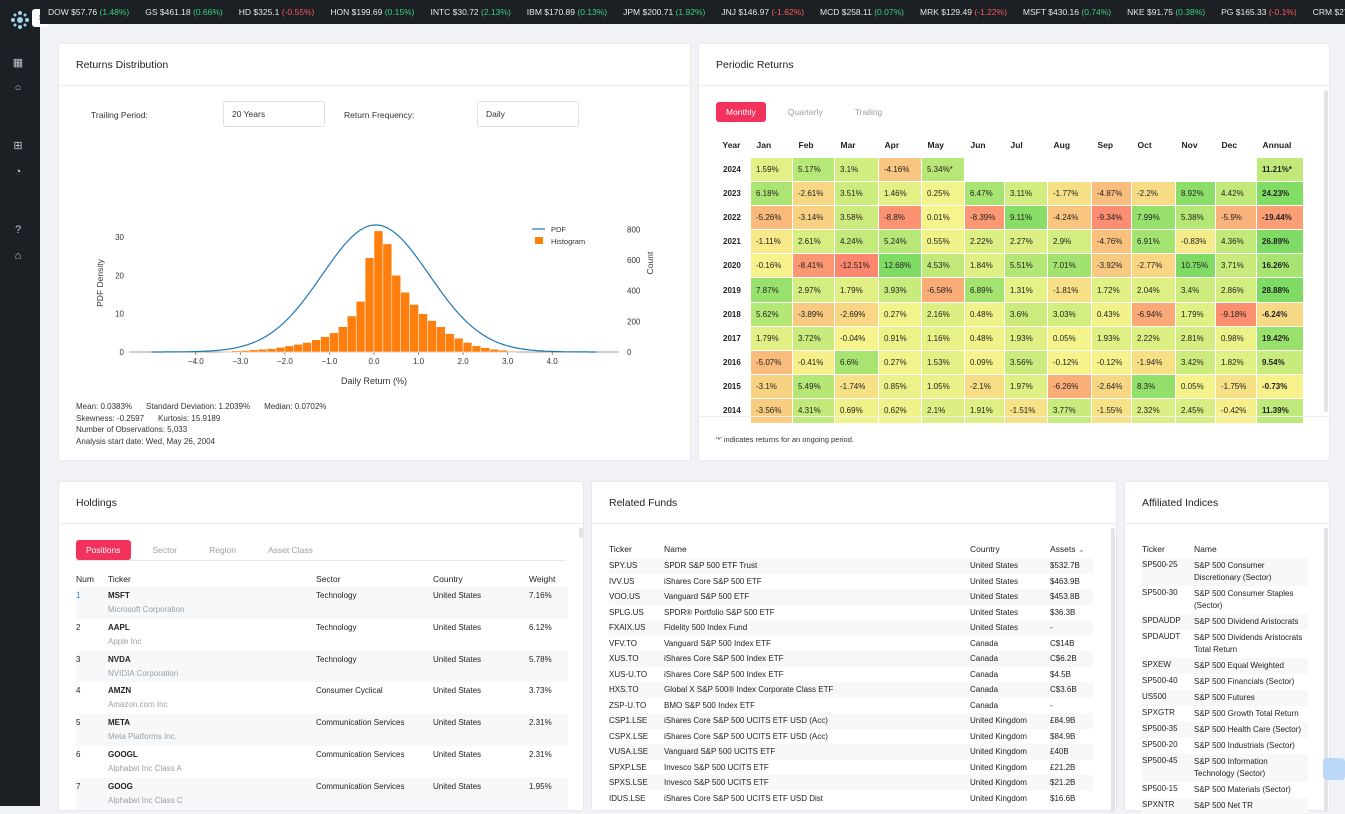 This screenshot has width=1345, height=814. What do you see at coordinates (119, 595) in the screenshot?
I see `holding-ticker: MSFT` at bounding box center [119, 595].